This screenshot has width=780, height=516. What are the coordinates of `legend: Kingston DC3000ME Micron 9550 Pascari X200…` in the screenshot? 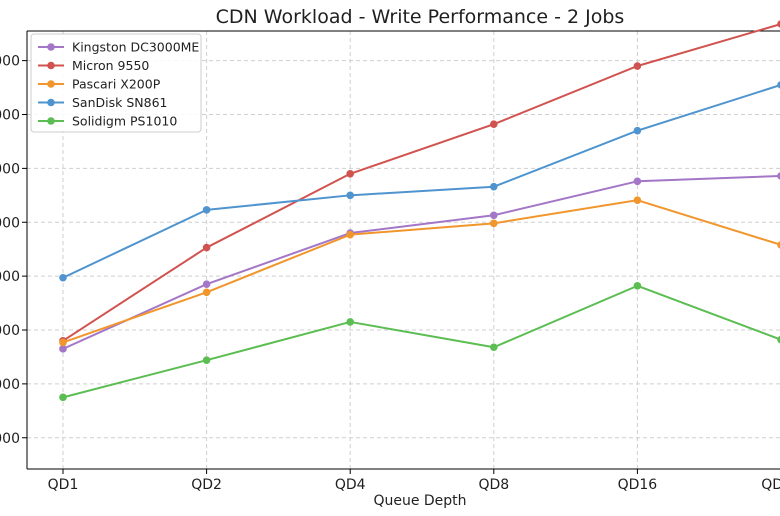 It's located at (116, 83).